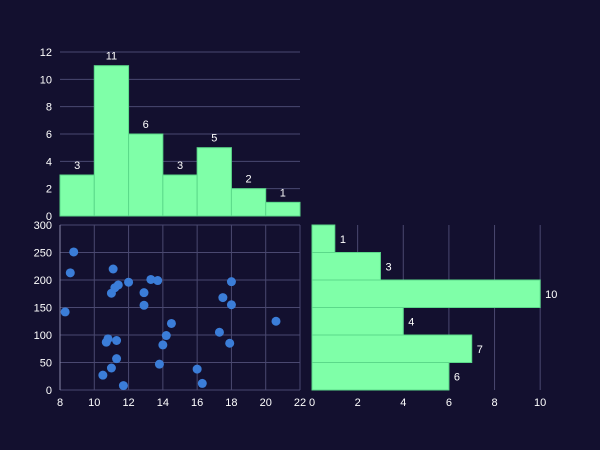 Image resolution: width=600 pixels, height=450 pixels. What do you see at coordinates (494, 403) in the screenshot?
I see `right-histogram-x-tick-label: 8` at bounding box center [494, 403].